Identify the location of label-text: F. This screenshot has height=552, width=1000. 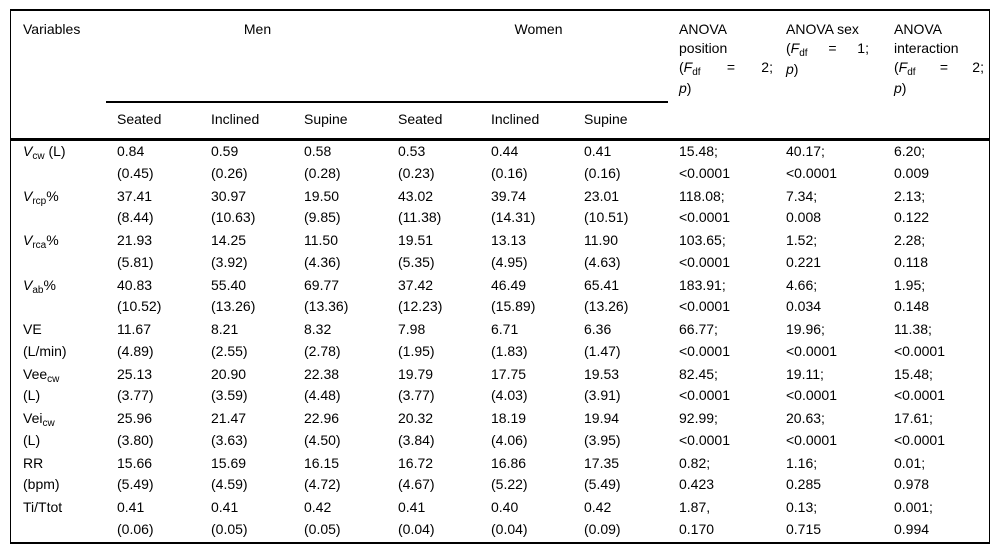
(795, 48).